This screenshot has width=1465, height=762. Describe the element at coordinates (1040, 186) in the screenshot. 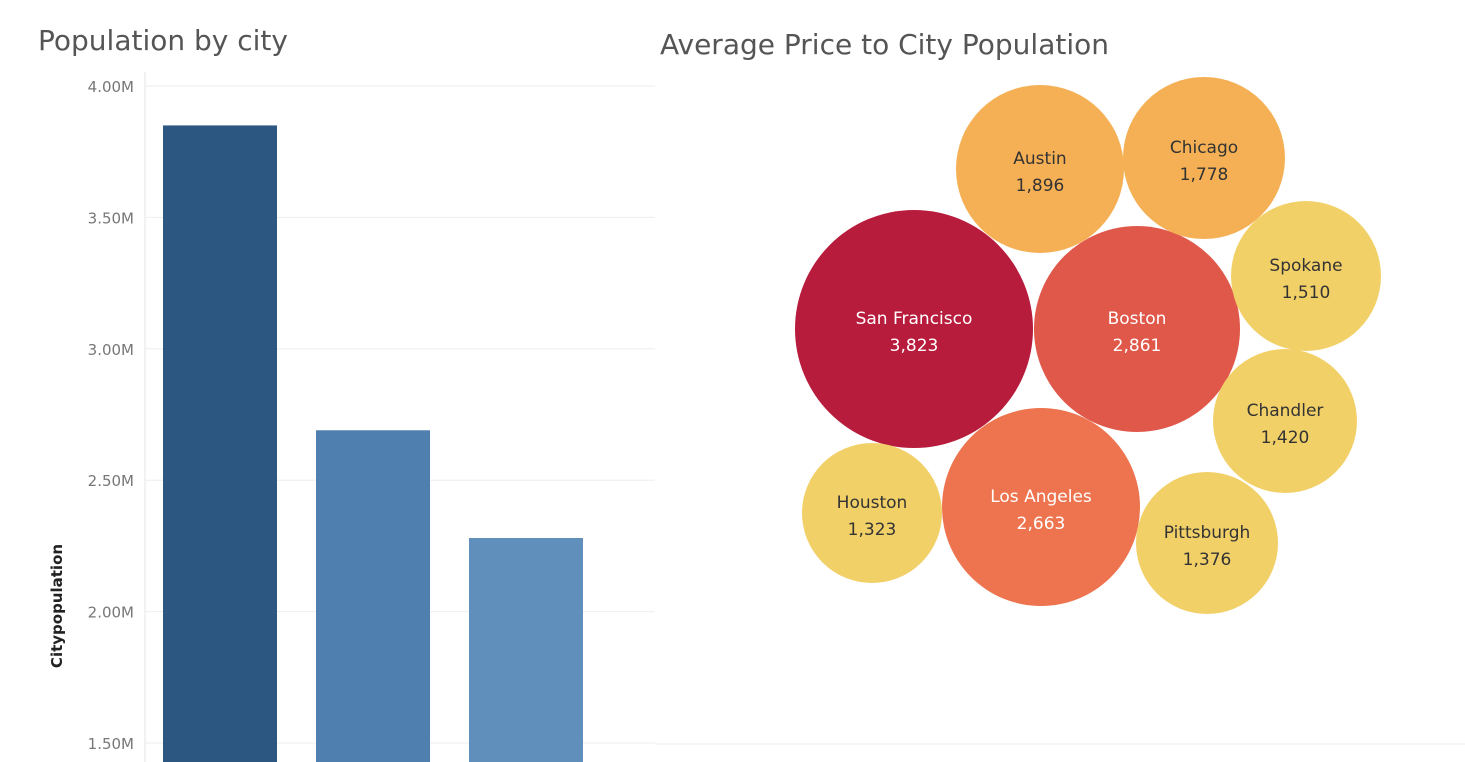

I see `bubble-value-label: 1,896` at that location.